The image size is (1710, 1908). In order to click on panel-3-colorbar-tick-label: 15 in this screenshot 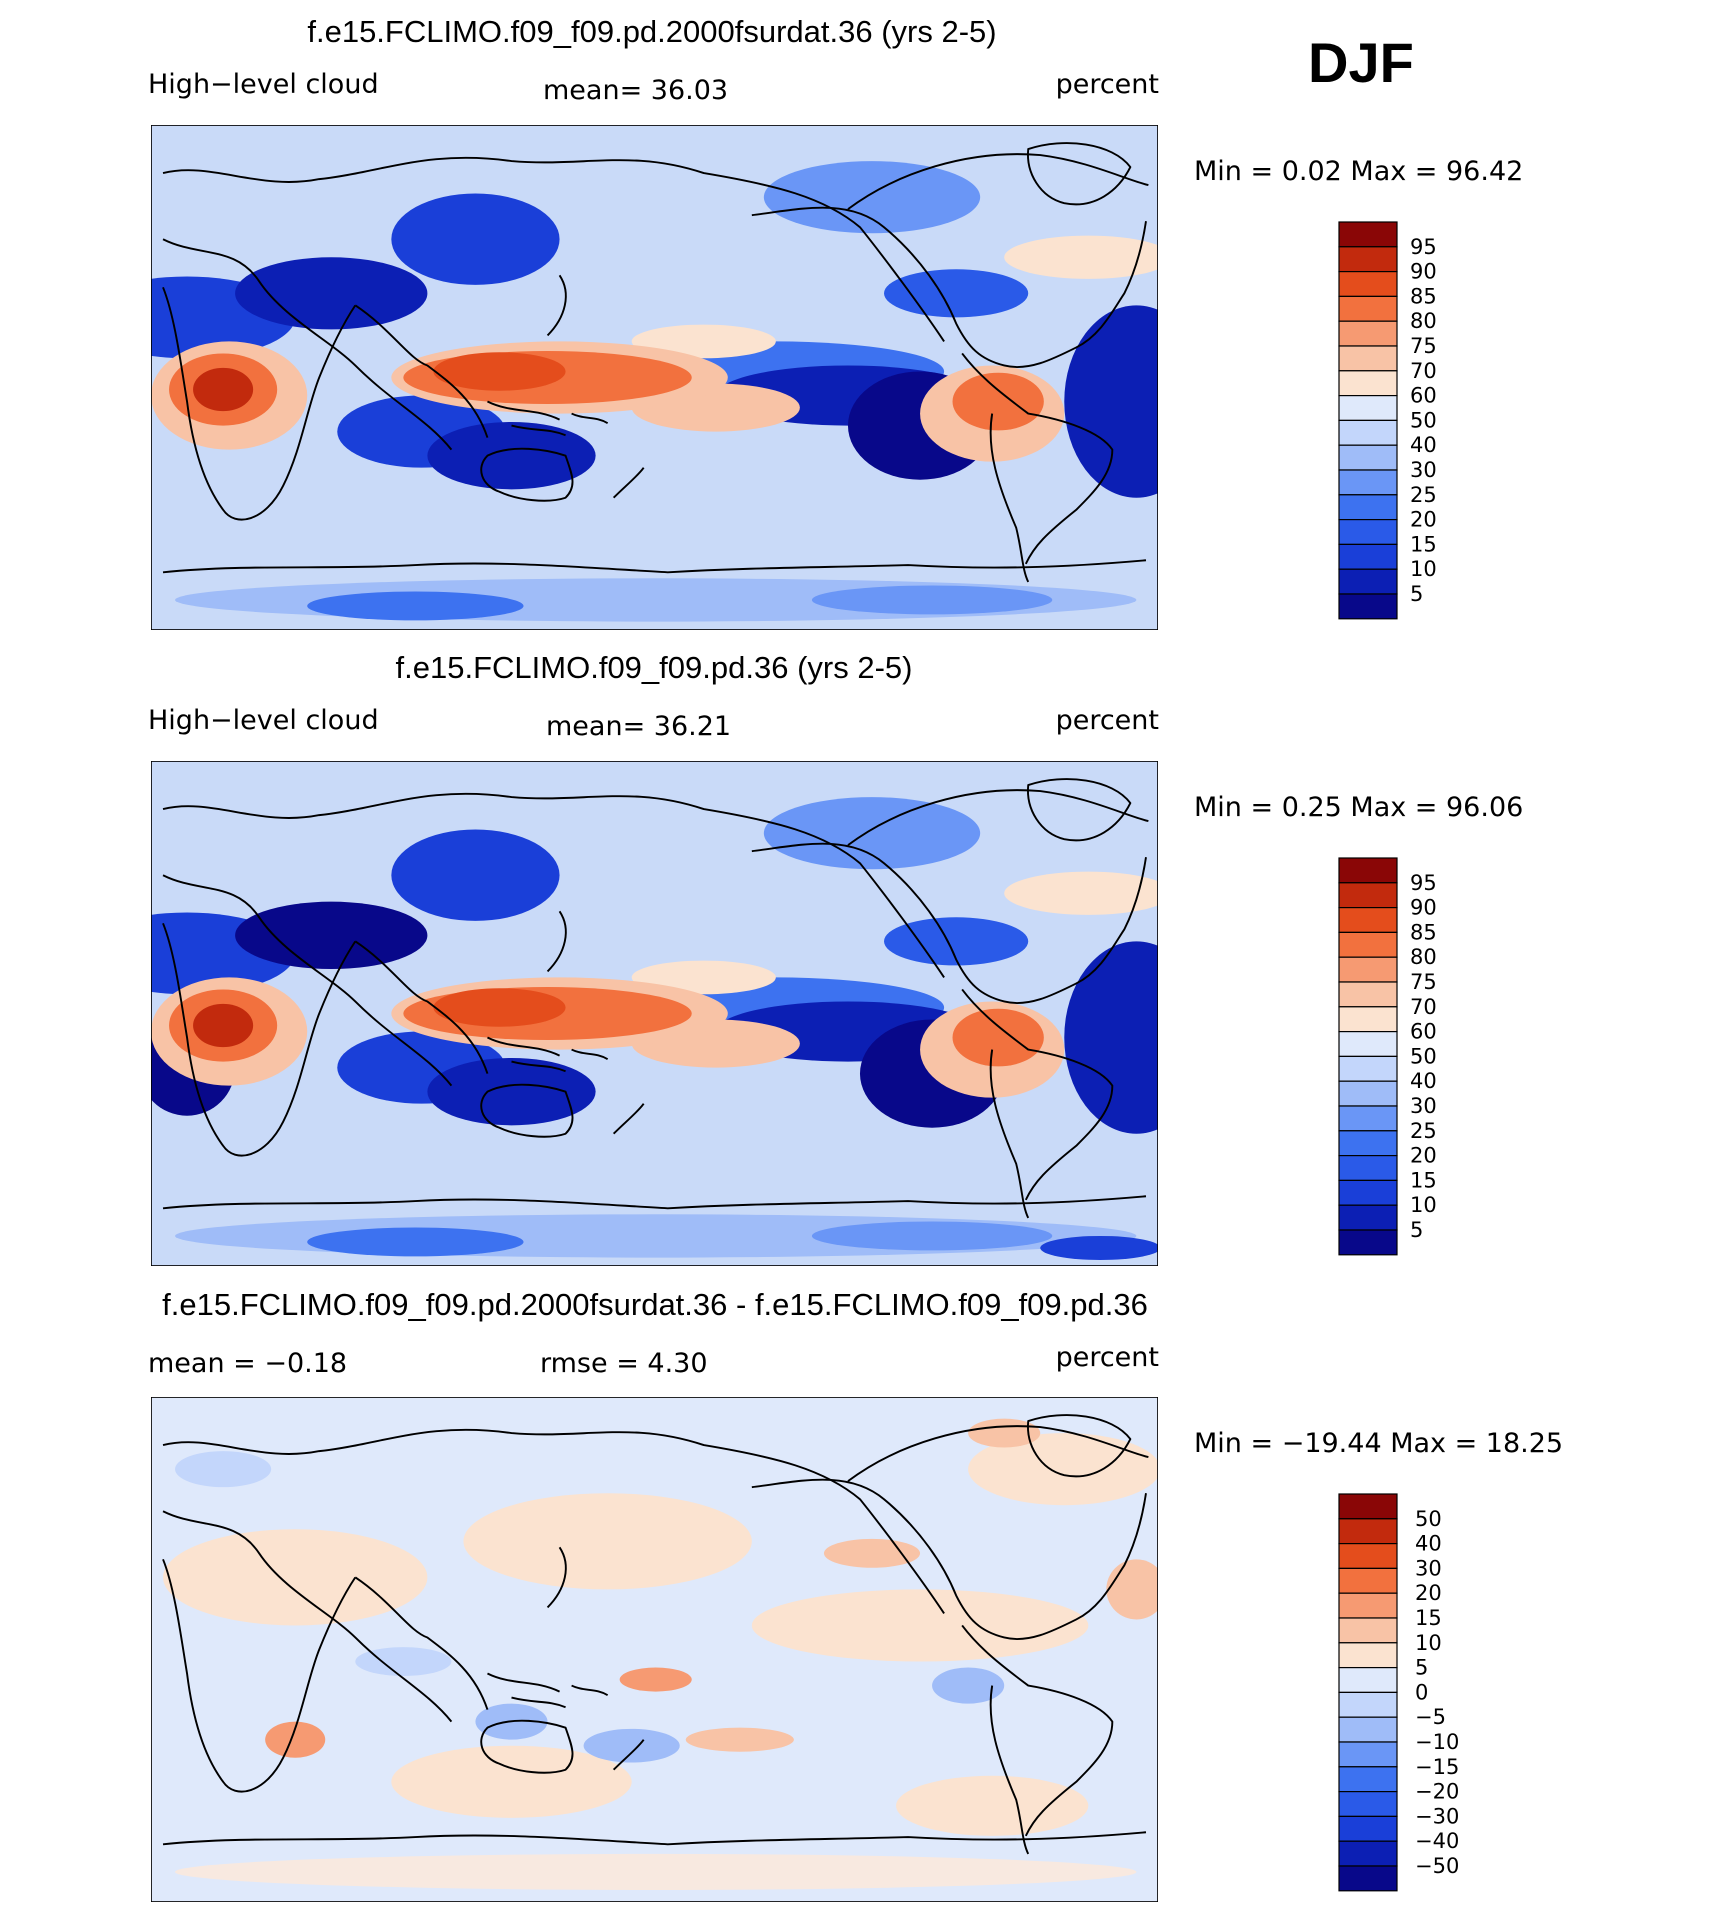, I will do `click(1428, 1618)`.